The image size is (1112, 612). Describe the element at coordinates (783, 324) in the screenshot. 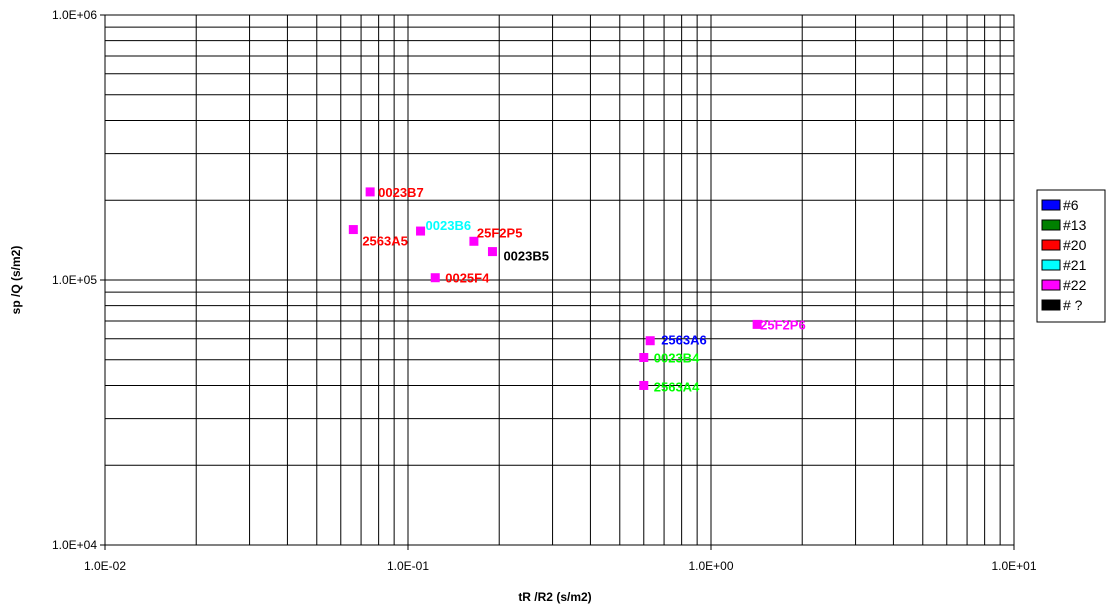

I see `data-point-label: 25F2P6` at that location.